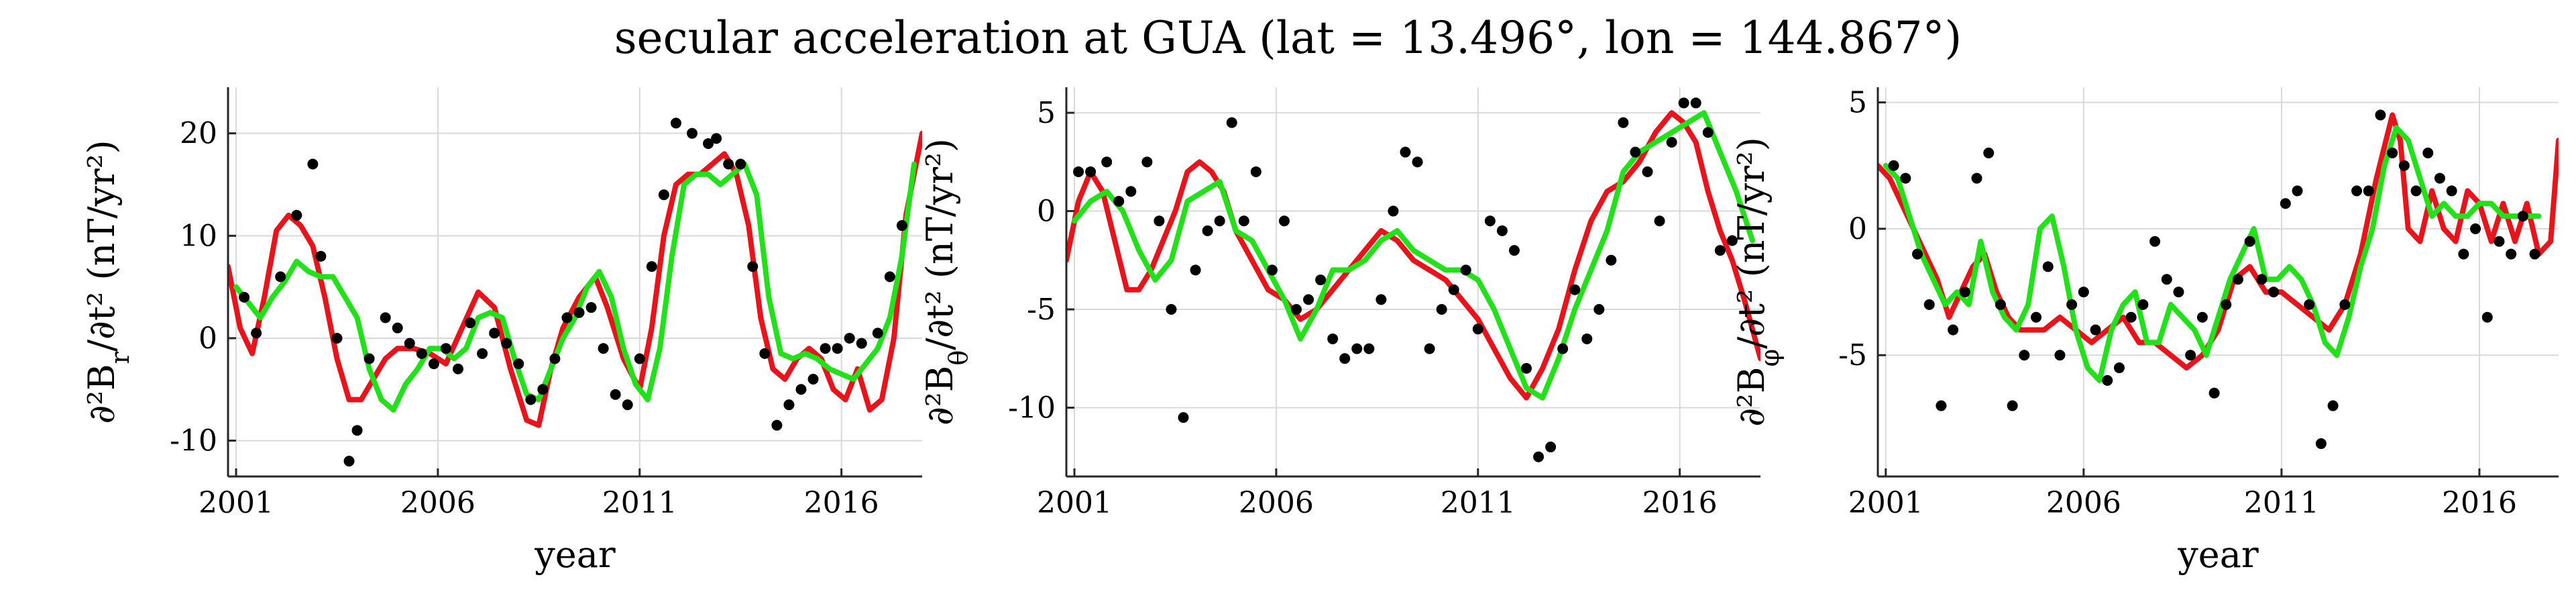  I want to click on y-tick-label: -10, so click(193, 441).